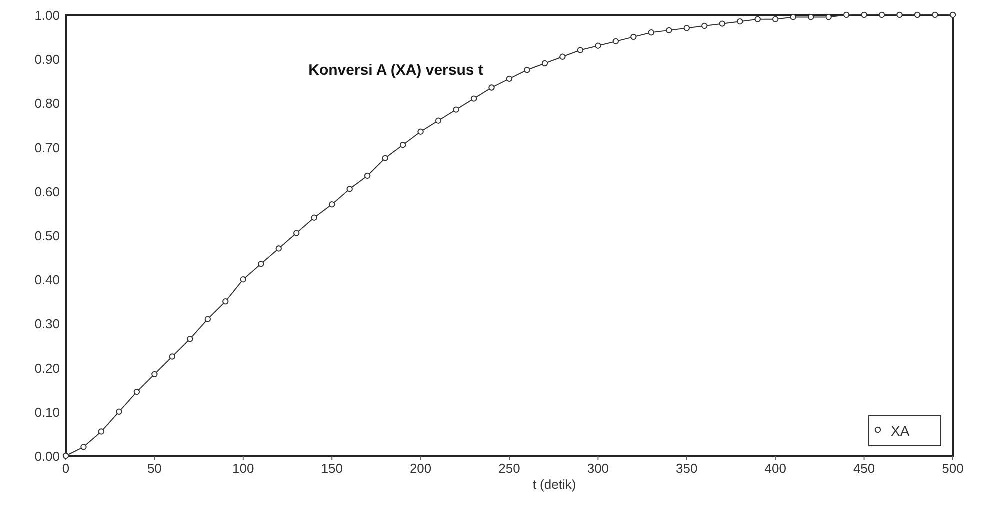 Image resolution: width=985 pixels, height=514 pixels. What do you see at coordinates (66, 468) in the screenshot?
I see `x-tick-label: 0` at bounding box center [66, 468].